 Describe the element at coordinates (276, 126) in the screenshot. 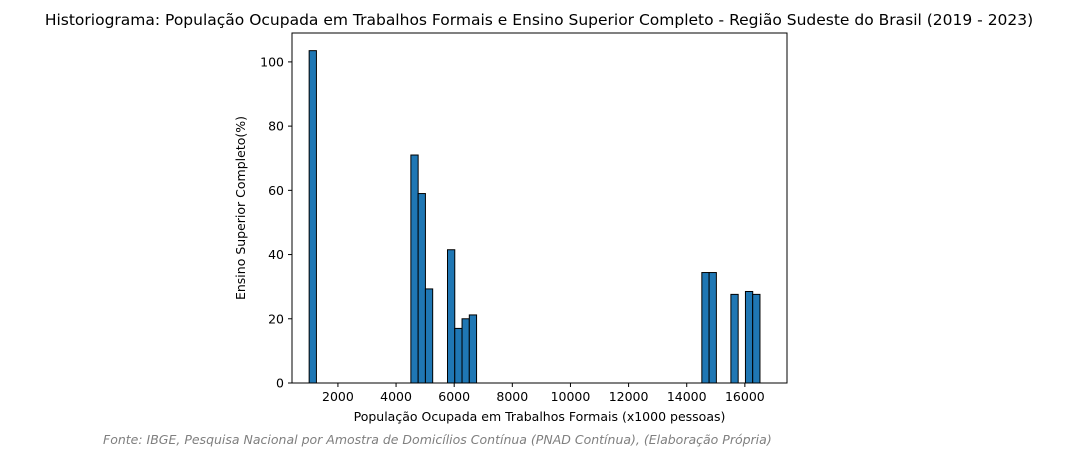

I see `y-tick-label-4: 80` at that location.